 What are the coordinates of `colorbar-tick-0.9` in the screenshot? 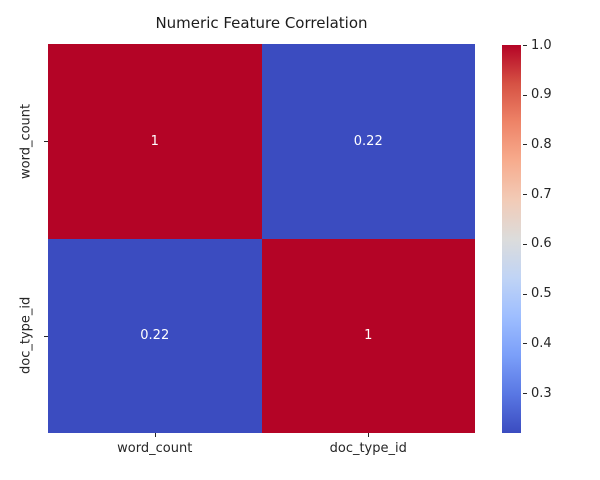 It's located at (525, 95).